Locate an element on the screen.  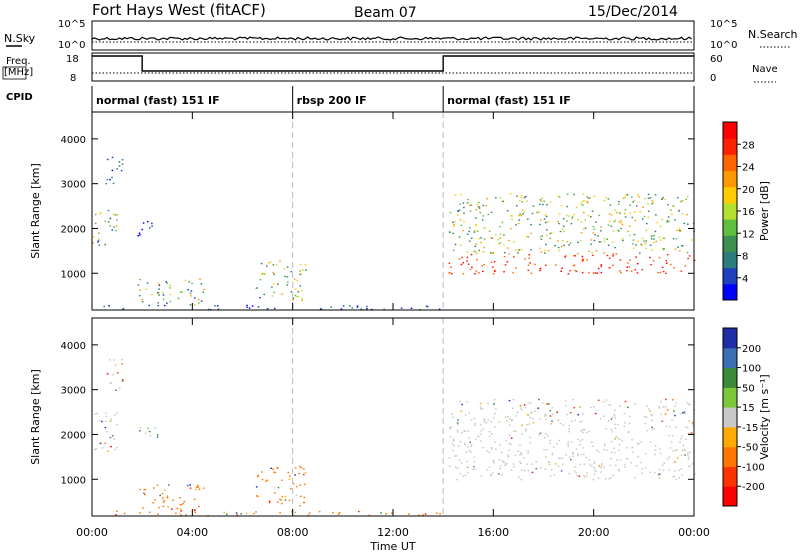
colorbar-tick-label: -100 is located at coordinates (753, 467).